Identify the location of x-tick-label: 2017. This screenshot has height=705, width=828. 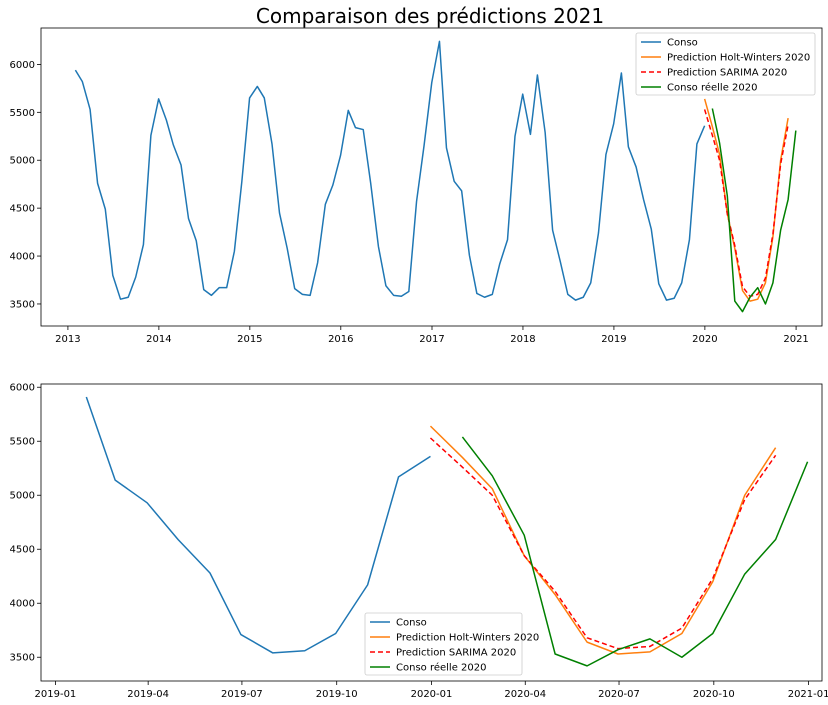
(431, 339).